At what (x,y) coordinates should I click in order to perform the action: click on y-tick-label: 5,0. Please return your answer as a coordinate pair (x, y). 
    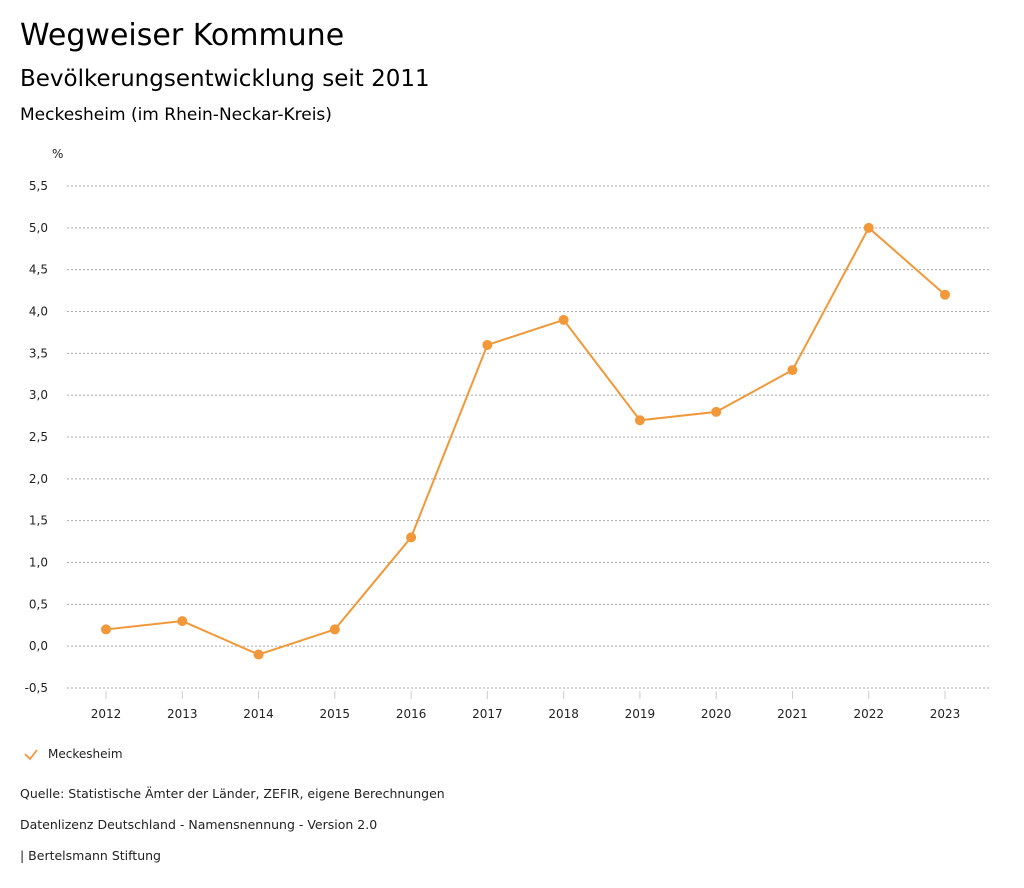
    Looking at the image, I should click on (38, 228).